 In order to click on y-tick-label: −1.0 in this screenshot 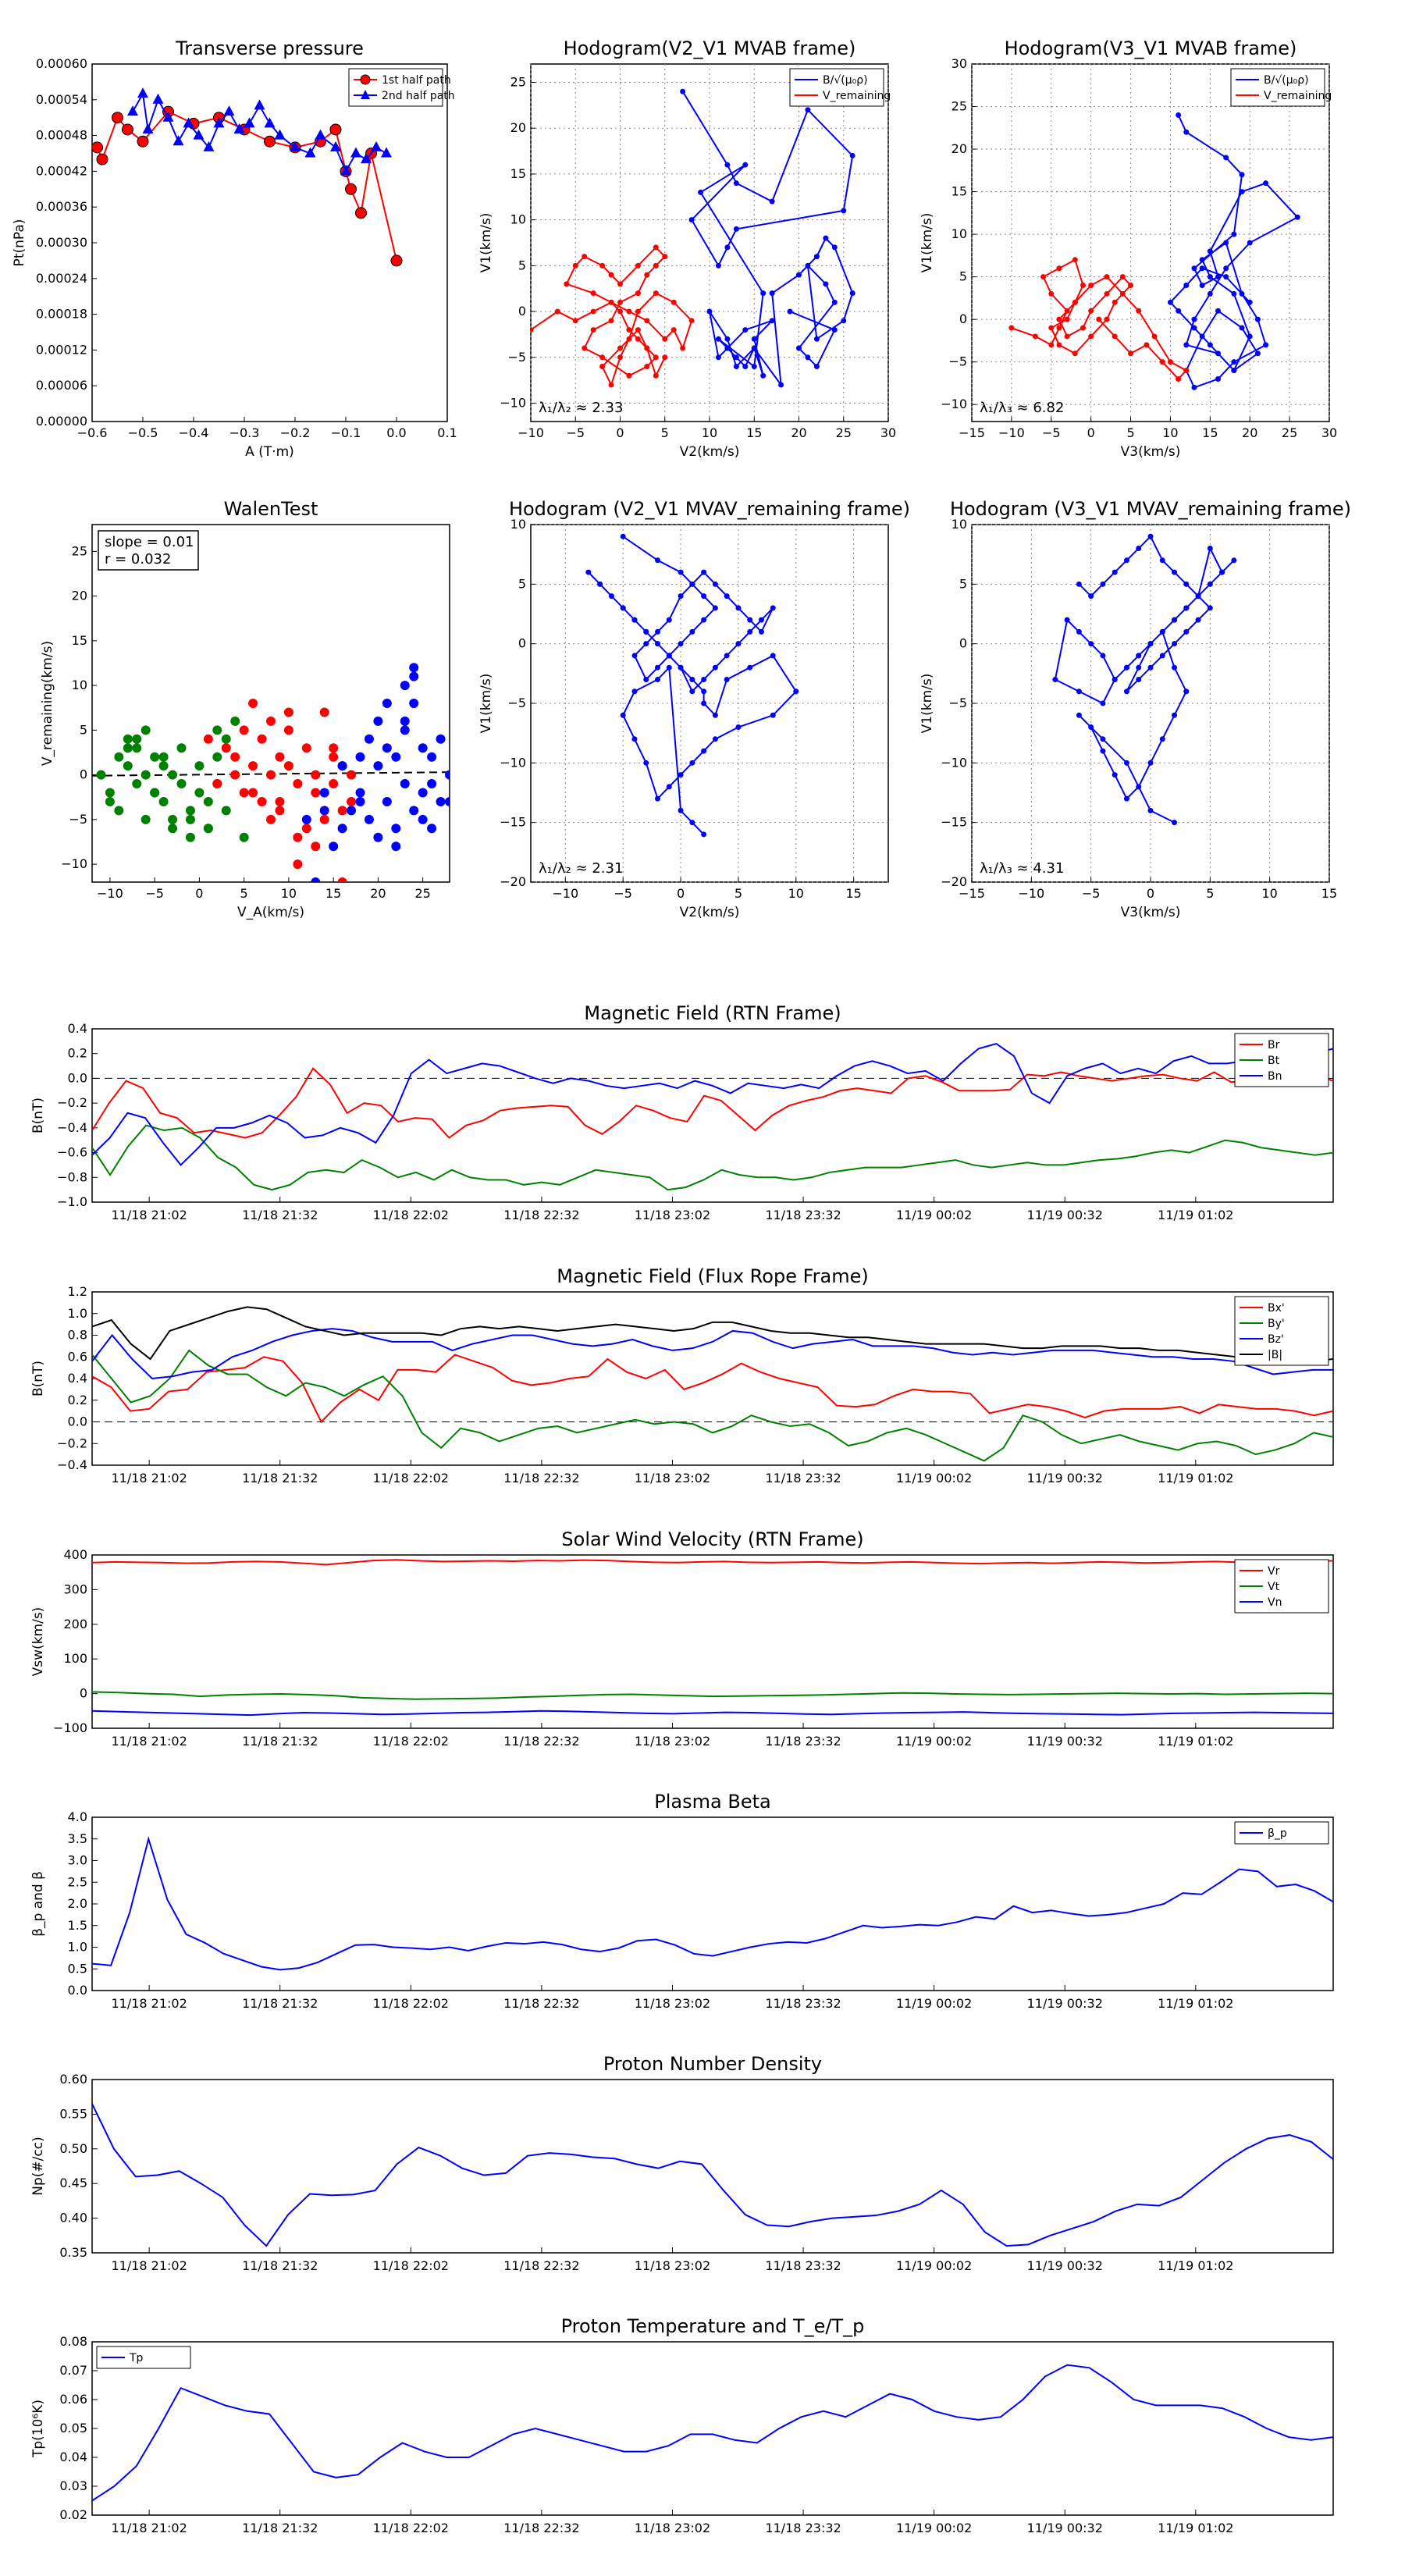, I will do `click(72, 1201)`.